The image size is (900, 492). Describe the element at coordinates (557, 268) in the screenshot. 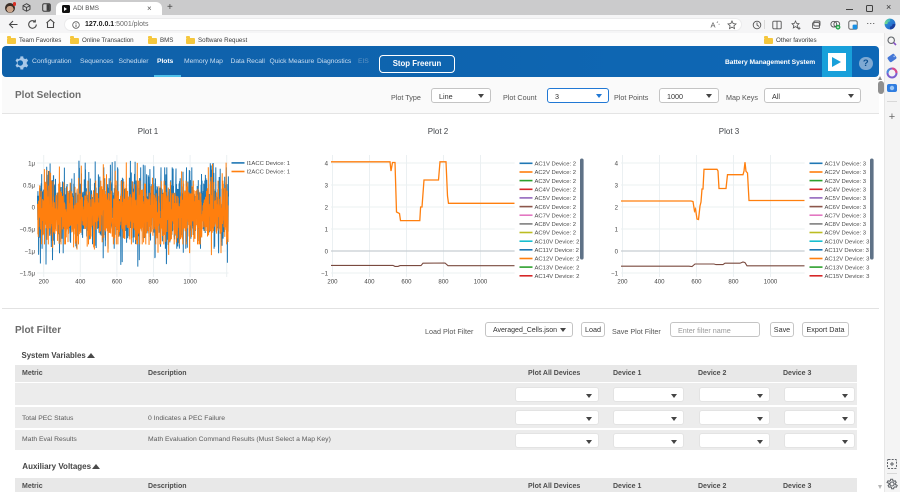

I see `svg-text: AC13V Device: 2` at that location.